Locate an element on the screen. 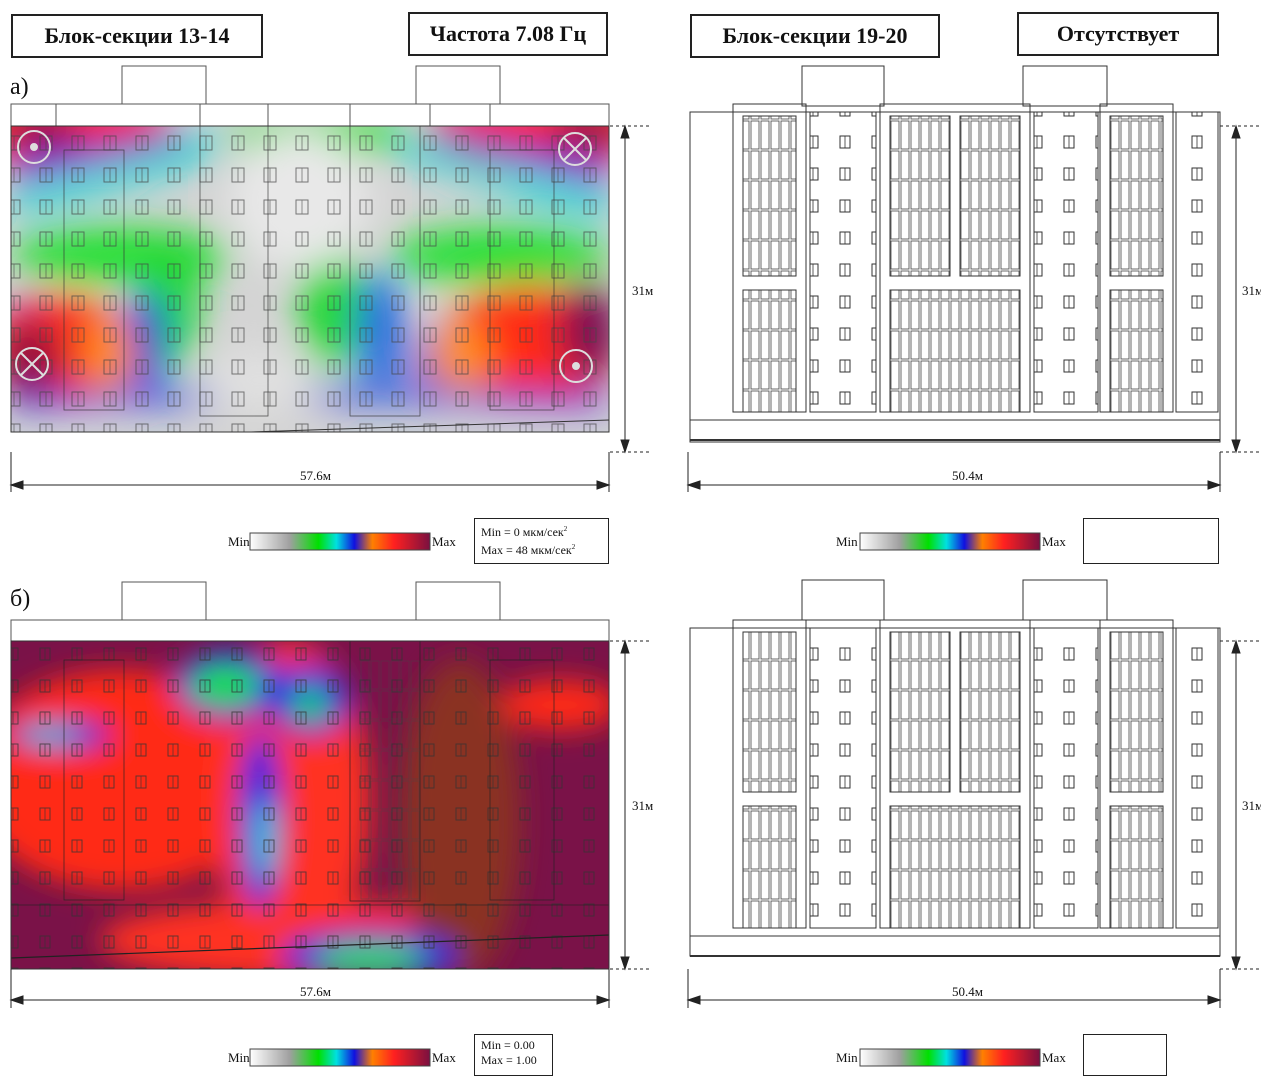 The width and height of the screenshot is (1261, 1076). scale-box-c is located at coordinates (1151, 541).